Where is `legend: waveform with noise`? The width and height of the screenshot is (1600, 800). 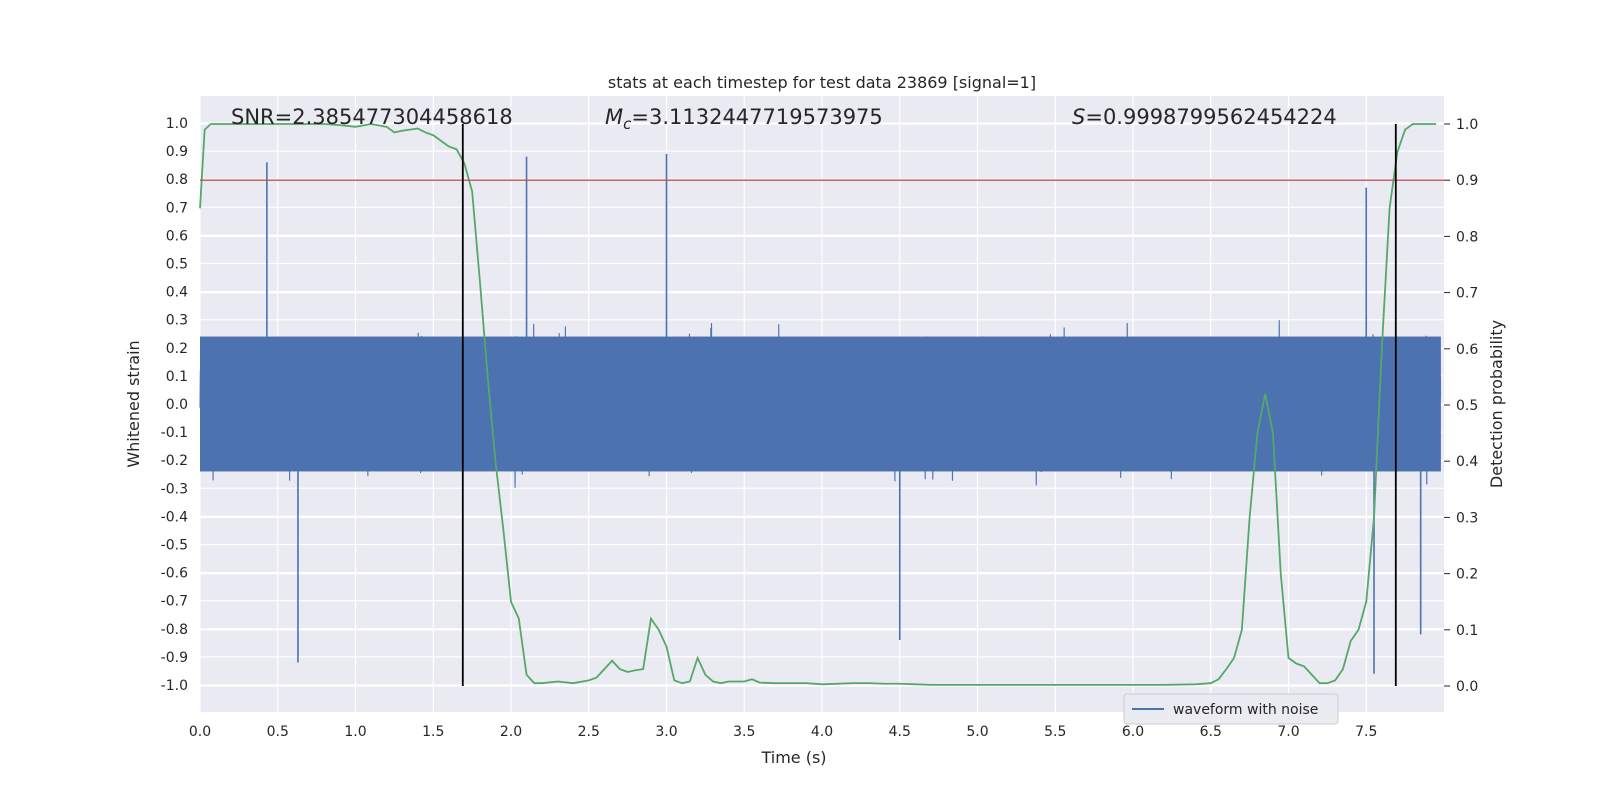 legend: waveform with noise is located at coordinates (1231, 709).